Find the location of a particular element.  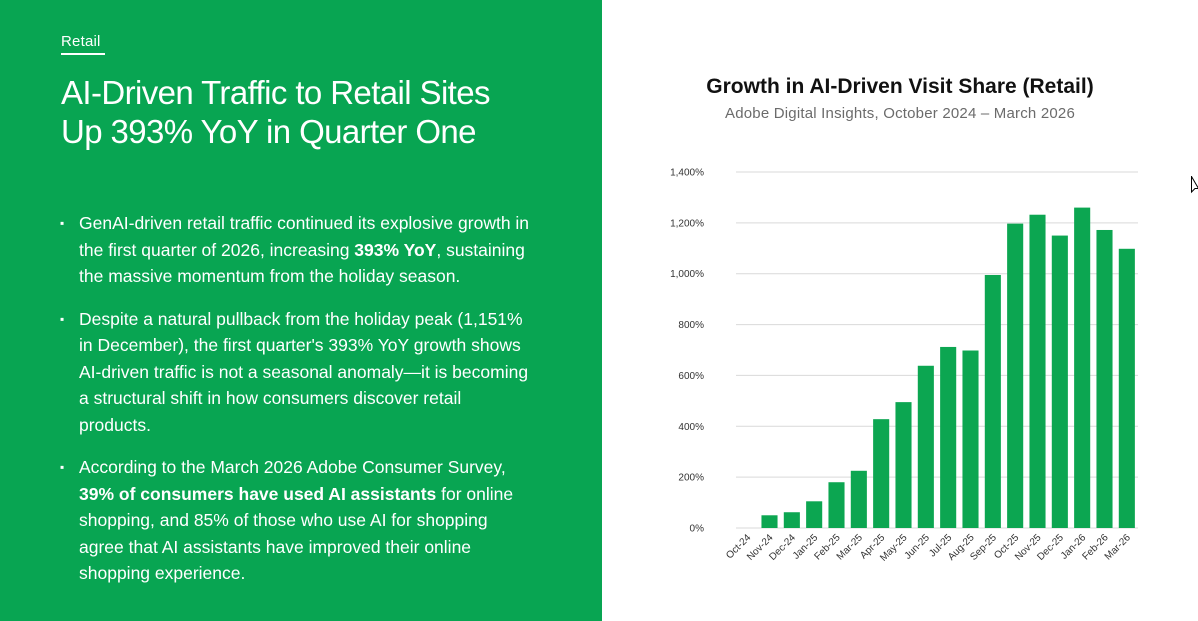

y-tick-label: 1,400% is located at coordinates (687, 173).